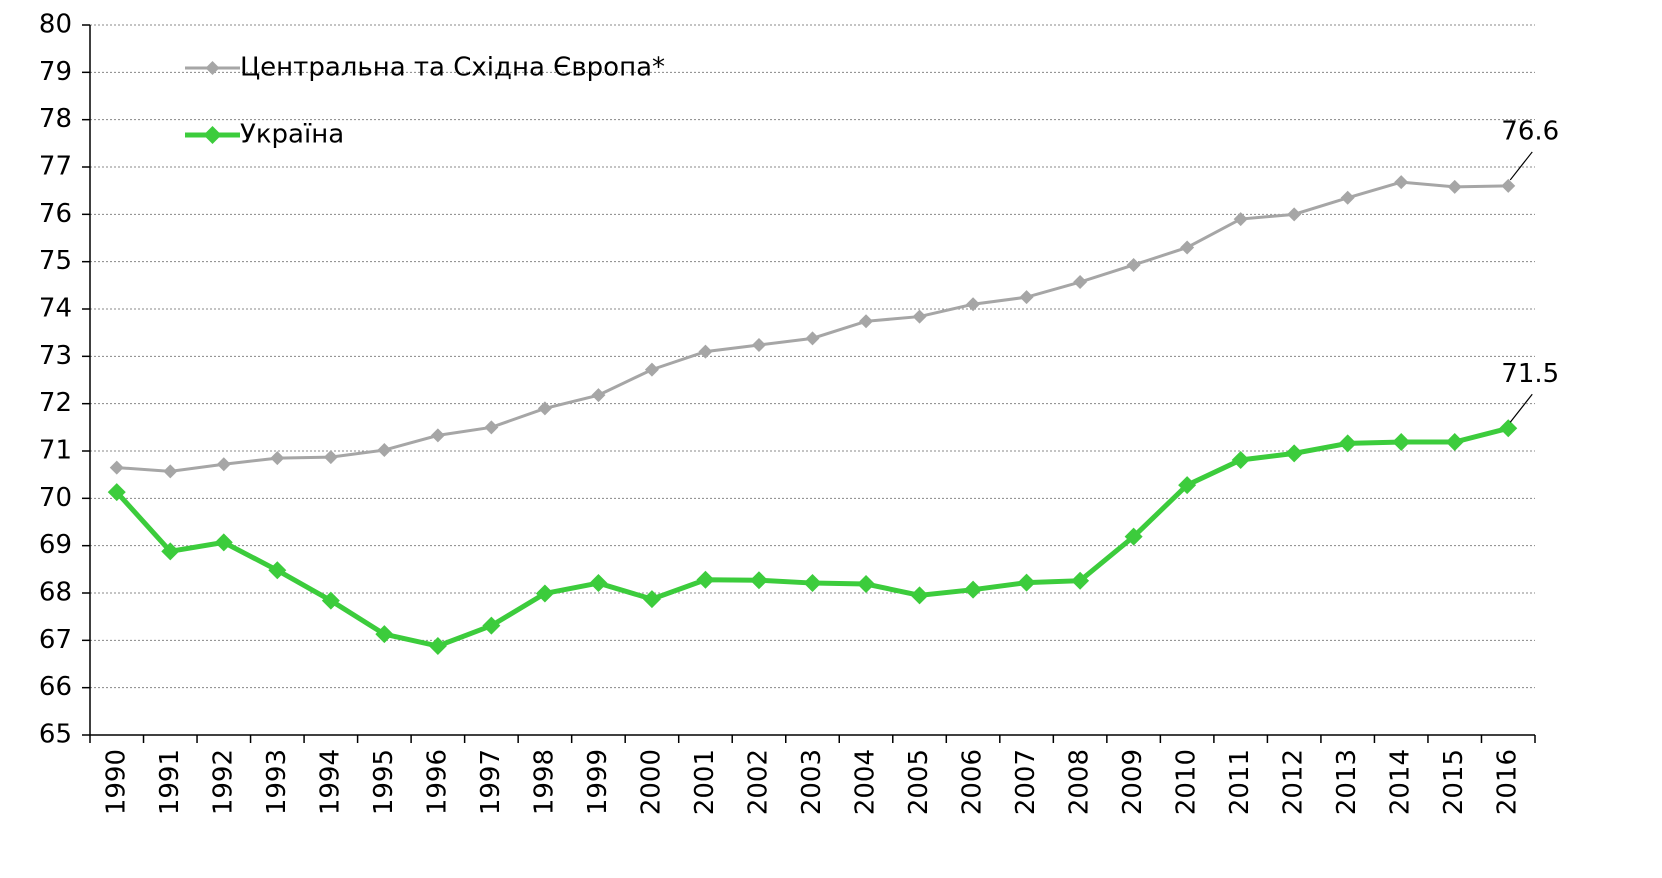 Image resolution: width=1662 pixels, height=878 pixels. What do you see at coordinates (55, 640) in the screenshot?
I see `y-tick-label: 67` at bounding box center [55, 640].